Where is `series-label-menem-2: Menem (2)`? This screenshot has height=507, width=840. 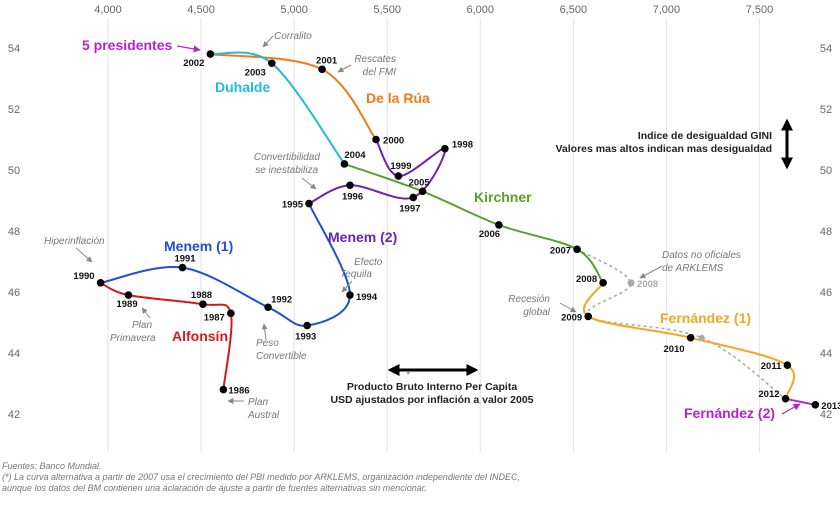 series-label-menem-2: Menem (2) is located at coordinates (362, 237).